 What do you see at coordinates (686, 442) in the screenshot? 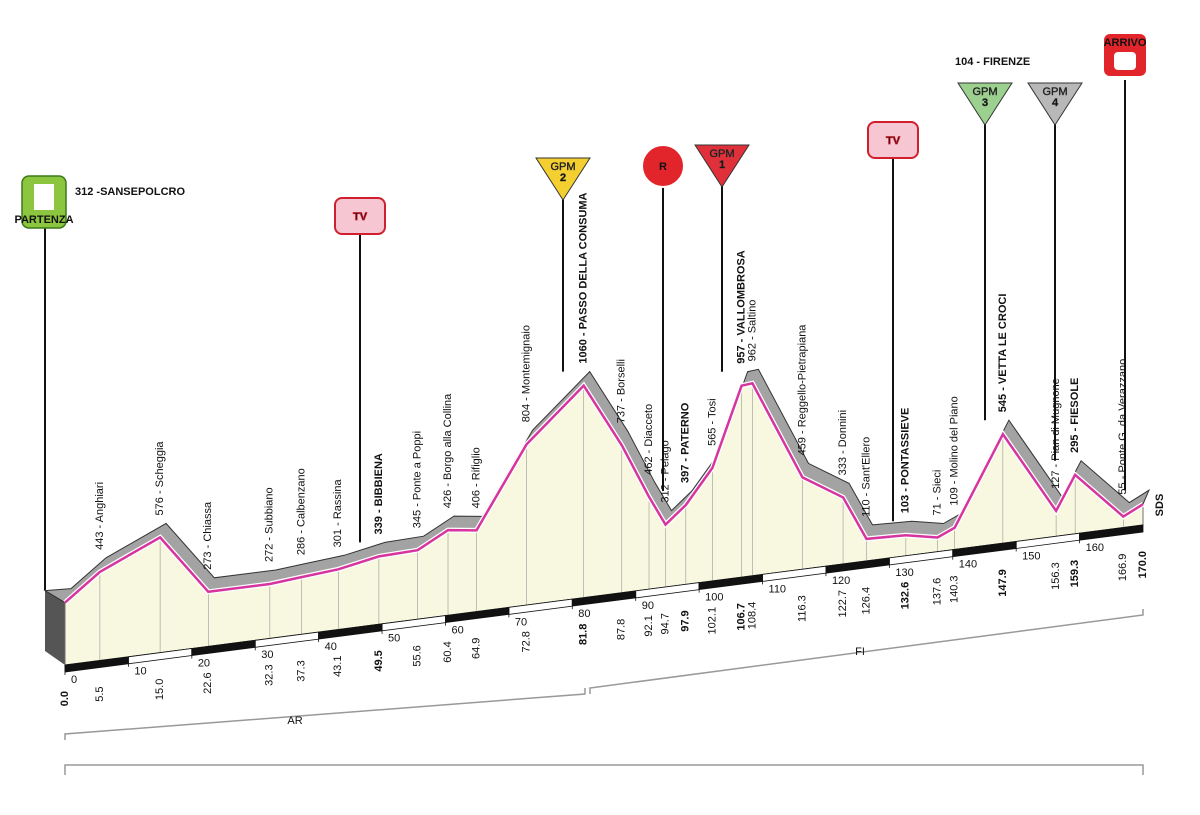
I see `waypoint-label: 397 - PATERNO` at bounding box center [686, 442].